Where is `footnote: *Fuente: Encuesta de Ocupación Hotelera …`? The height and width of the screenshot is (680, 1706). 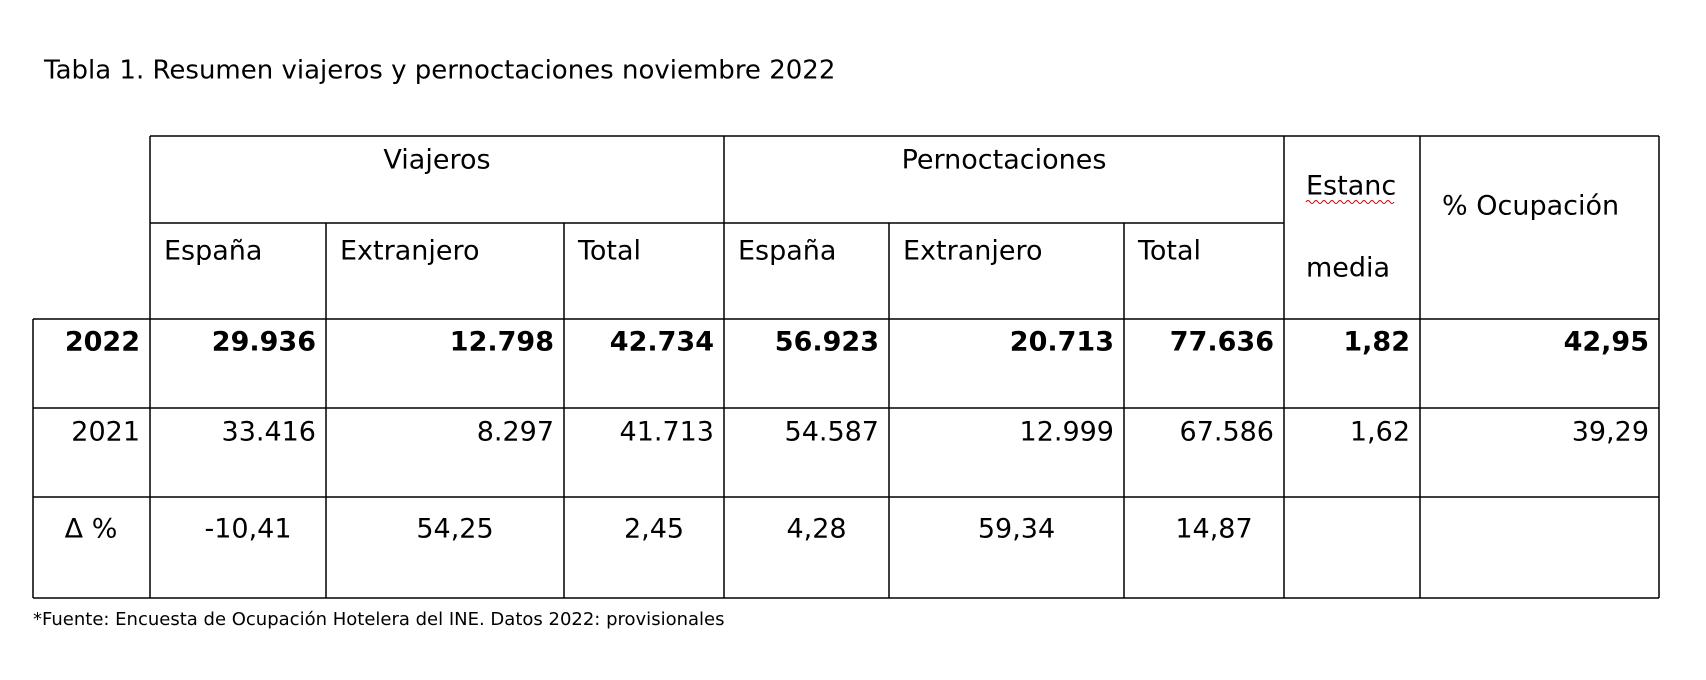
footnote: *Fuente: Encuesta de Ocupación Hotelera … is located at coordinates (378, 619).